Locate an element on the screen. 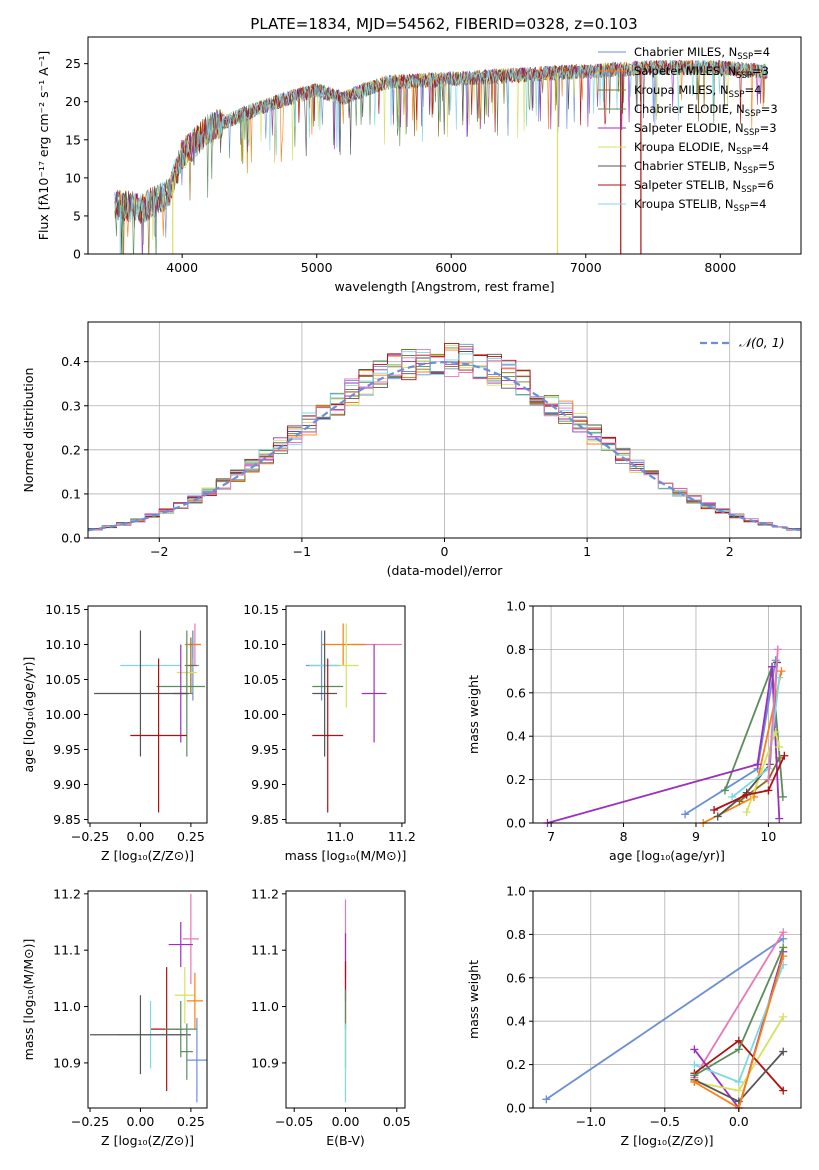 The image size is (819, 1170). y-tick-label: 11.1 is located at coordinates (265, 950).